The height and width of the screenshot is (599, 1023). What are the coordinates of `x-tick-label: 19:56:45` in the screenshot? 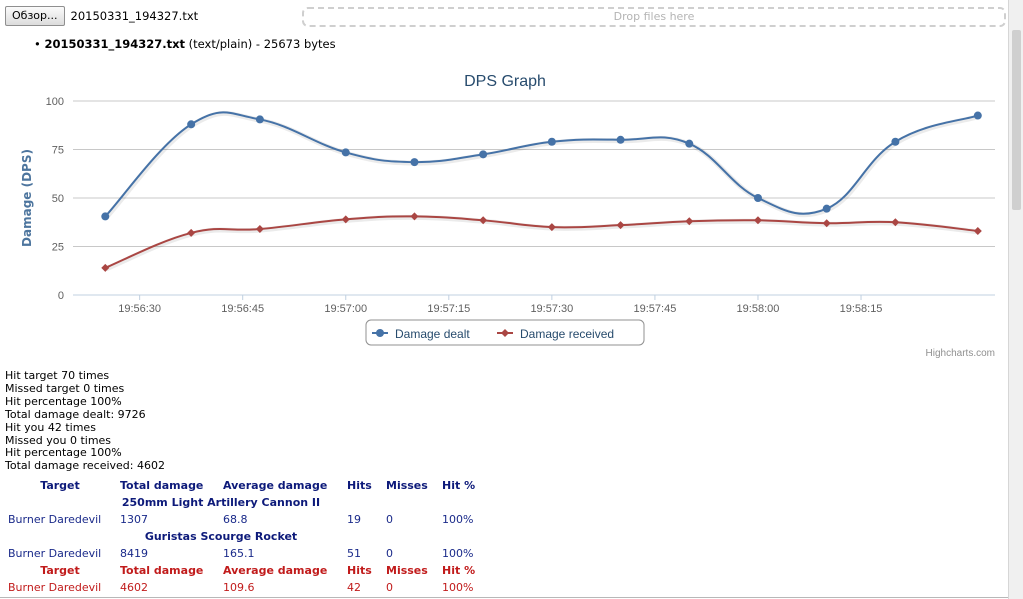 It's located at (242, 309).